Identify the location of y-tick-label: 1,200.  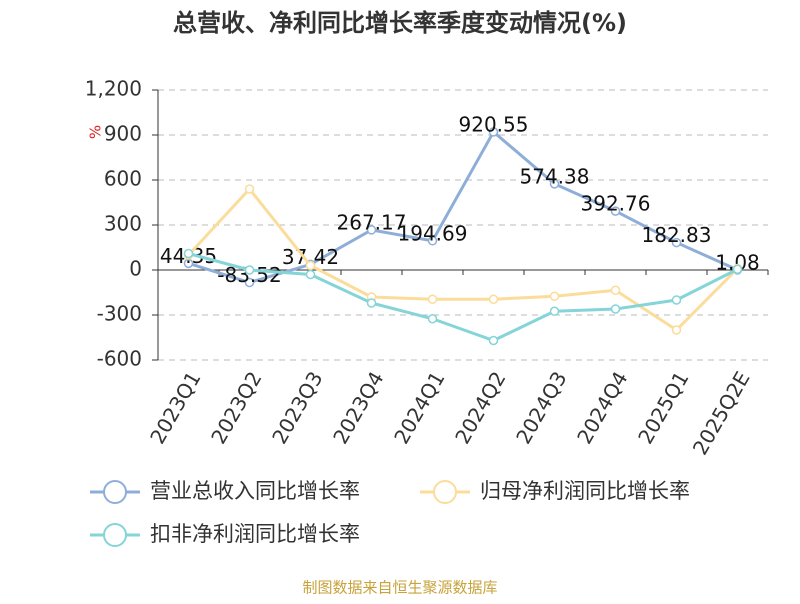
(113, 89).